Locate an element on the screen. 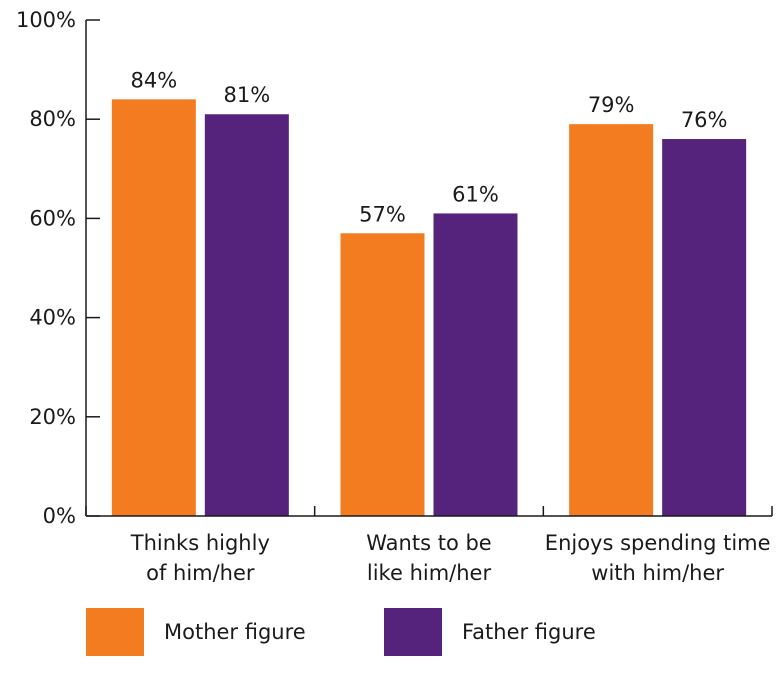 The width and height of the screenshot is (783, 683). legend-label: Mother figure is located at coordinates (235, 632).